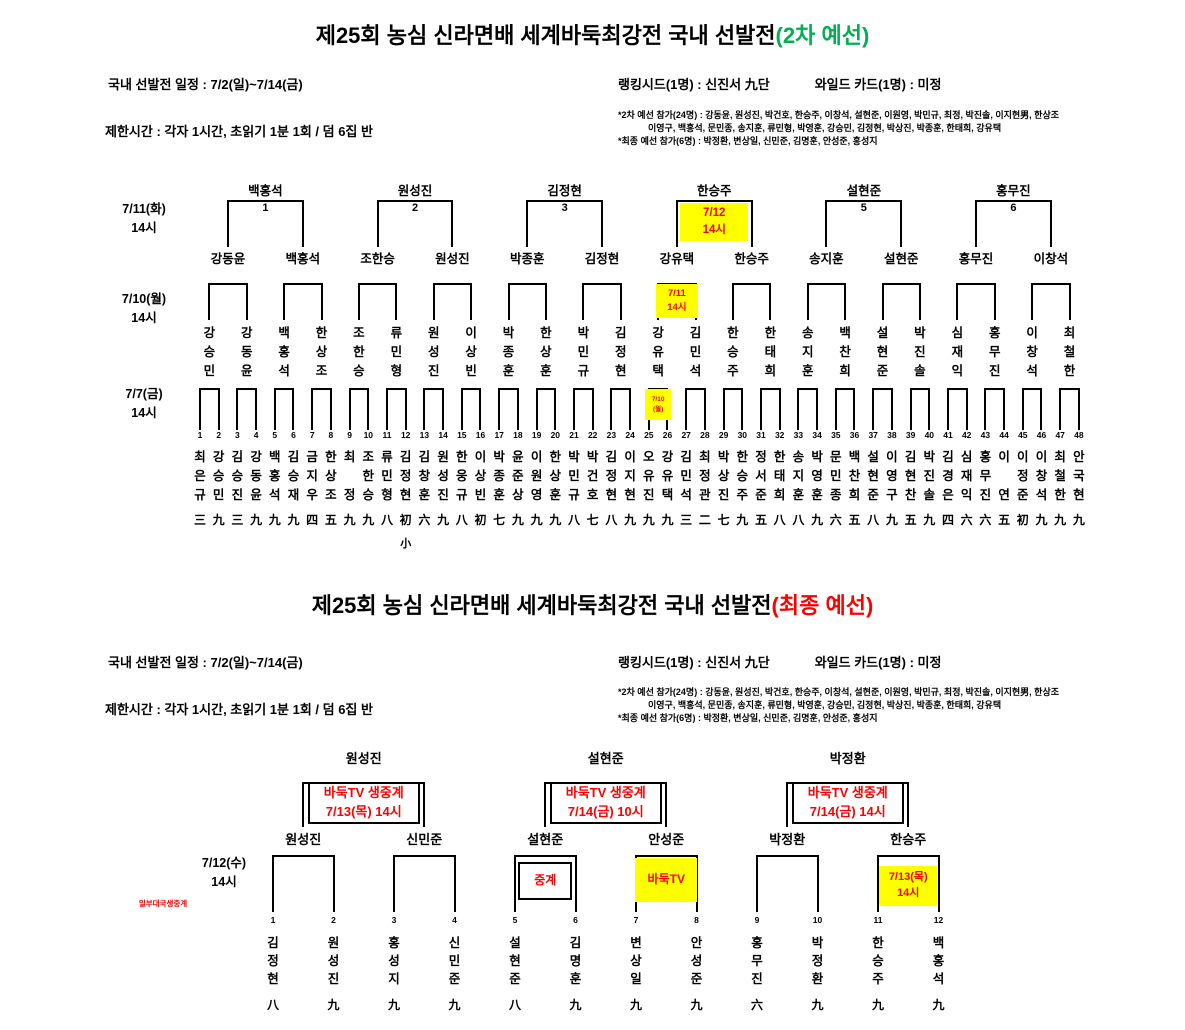 Image resolution: width=1185 pixels, height=1030 pixels. What do you see at coordinates (602, 259) in the screenshot?
I see `semifinalist-name: 김정현` at bounding box center [602, 259].